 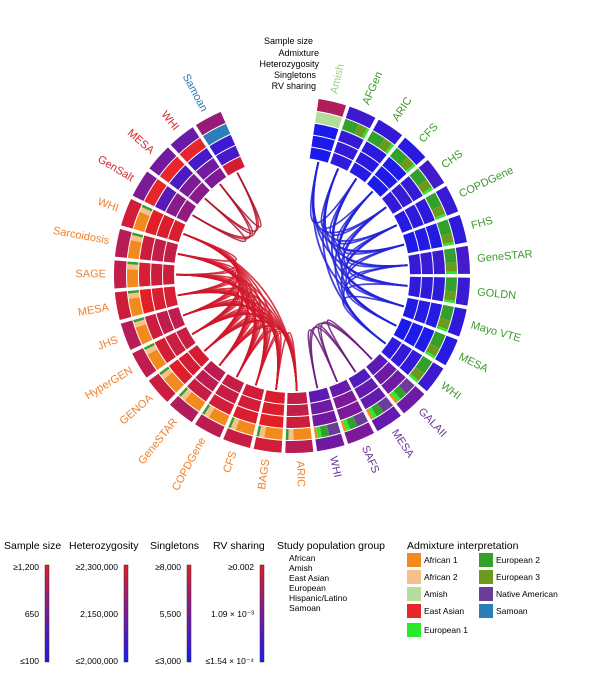 I want to click on legend-sample-size-min: ≤100, so click(x=29, y=661).